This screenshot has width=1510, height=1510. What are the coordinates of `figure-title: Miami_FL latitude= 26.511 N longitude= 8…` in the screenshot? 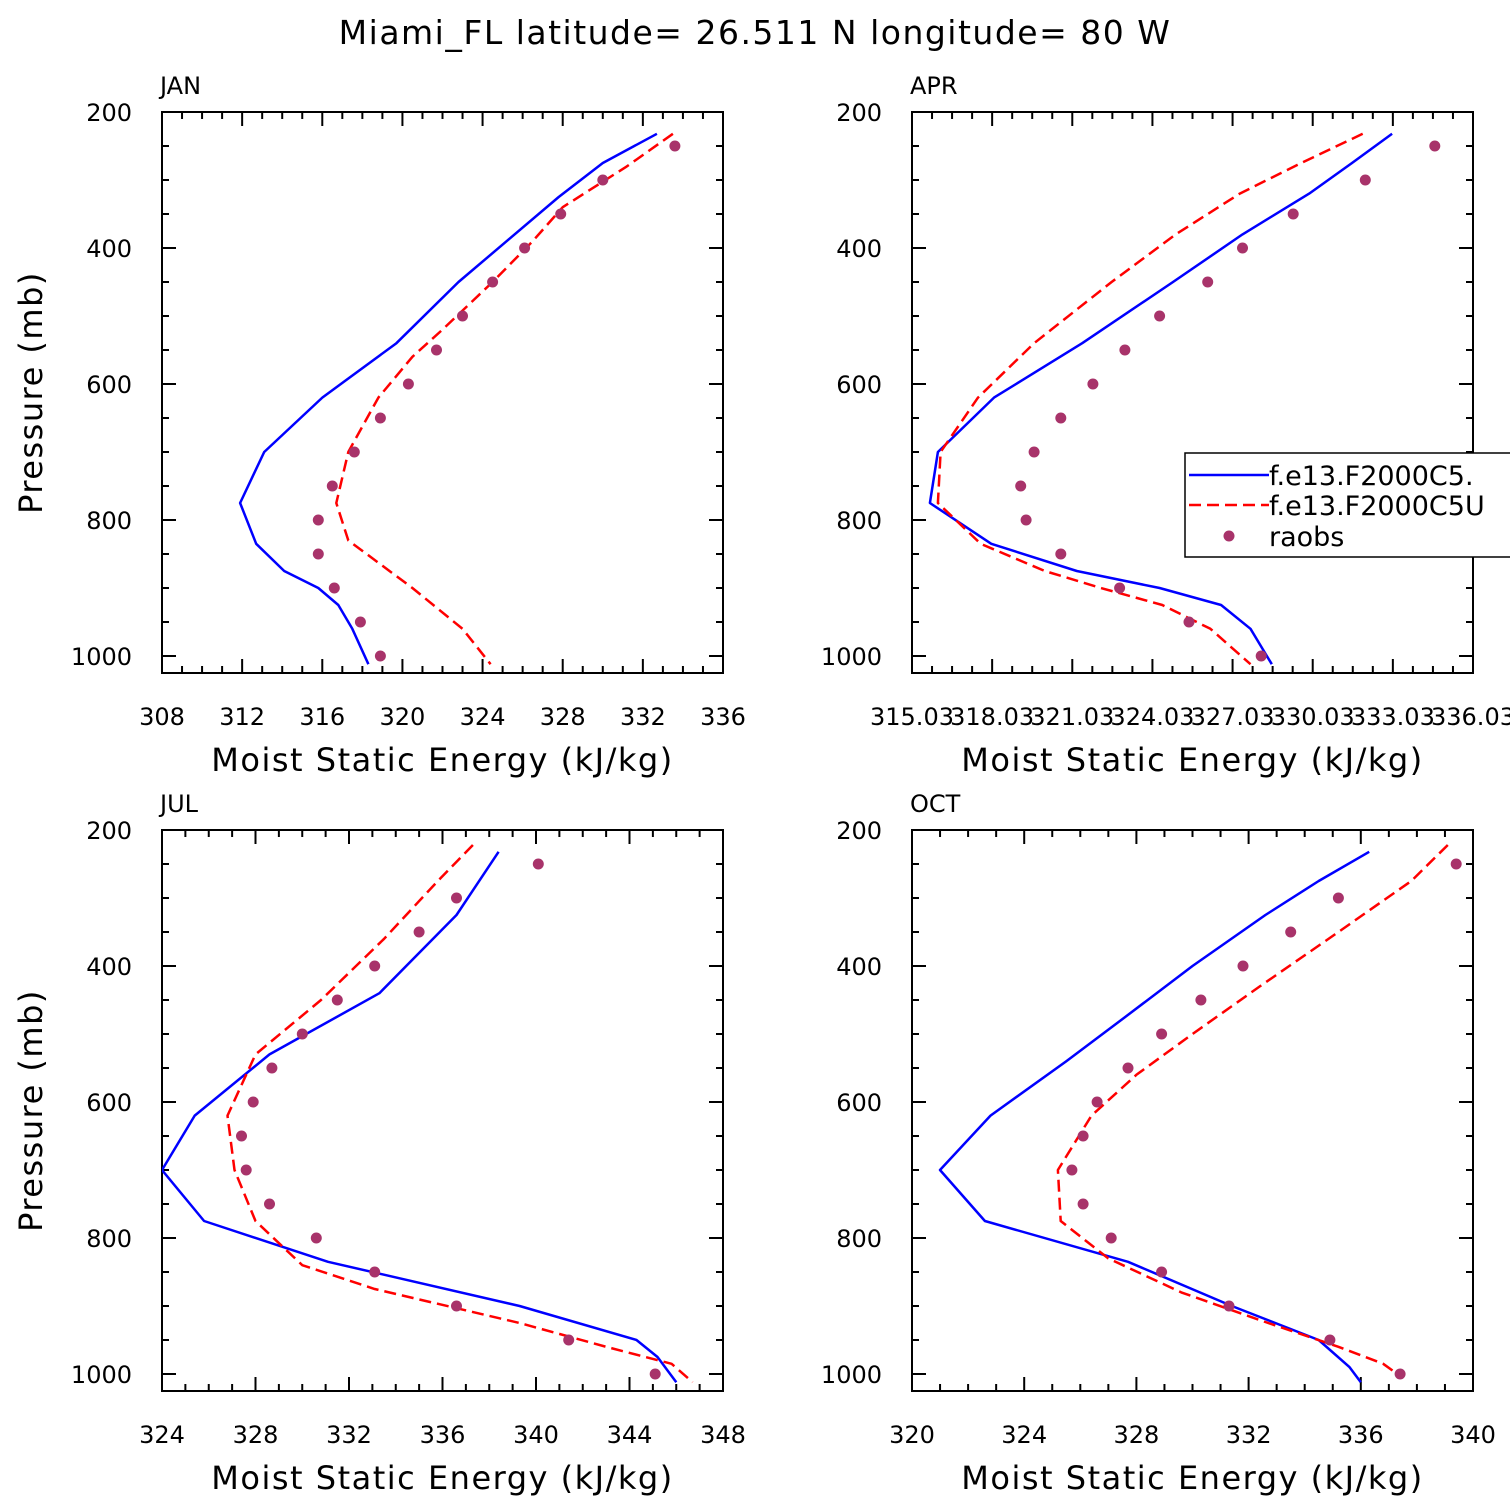 It's located at (755, 32).